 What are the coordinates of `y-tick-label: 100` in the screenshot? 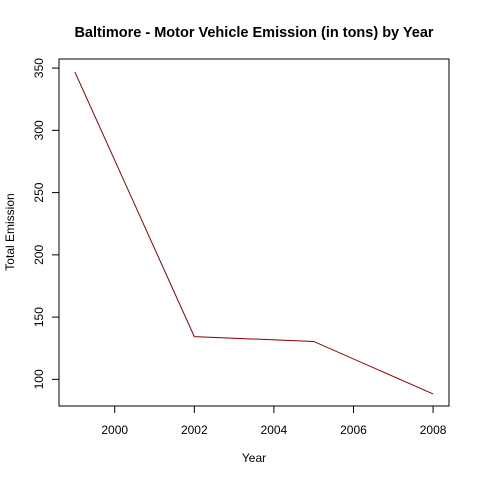 It's located at (39, 379).